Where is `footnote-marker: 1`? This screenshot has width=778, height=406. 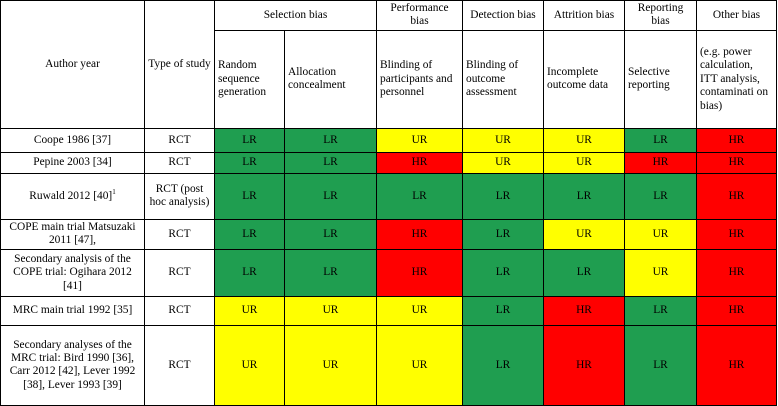 footnote-marker: 1 is located at coordinates (114, 191).